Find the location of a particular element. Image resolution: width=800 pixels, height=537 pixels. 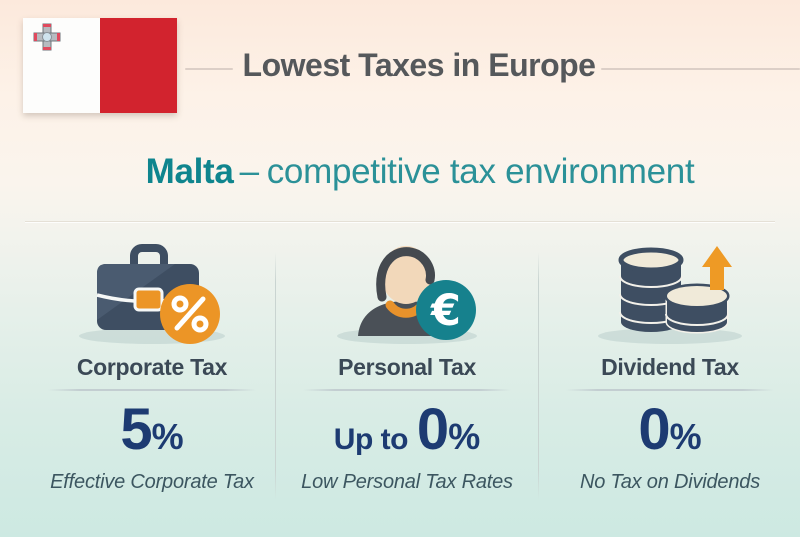

section-divider is located at coordinates (400, 221).